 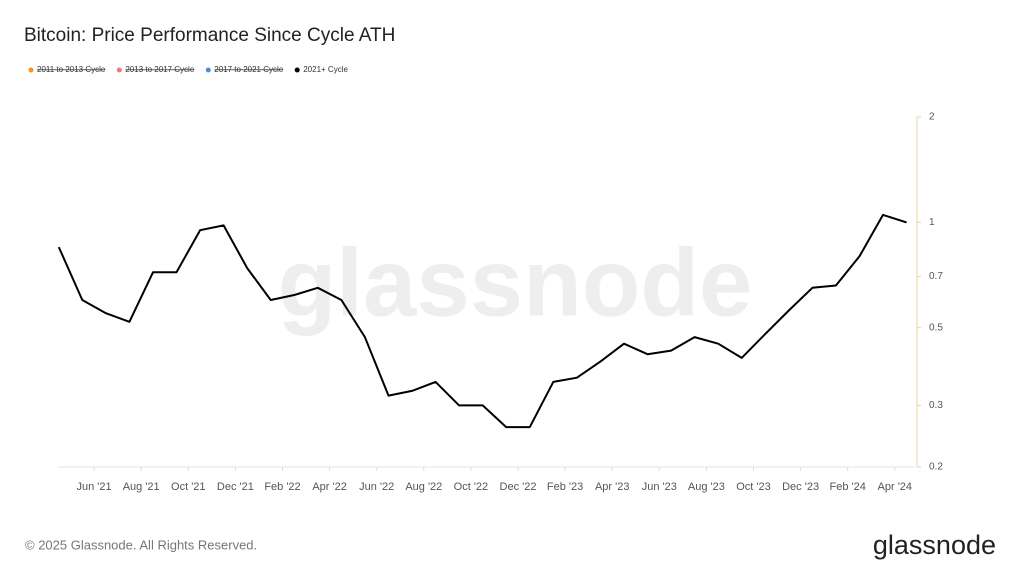 What do you see at coordinates (94, 487) in the screenshot?
I see `x-tick-label: Jun '21` at bounding box center [94, 487].